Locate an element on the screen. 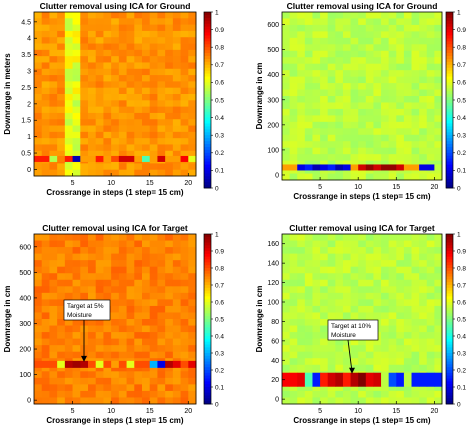  annotation-text: Target at 10% Moisture is located at coordinates (351, 331).